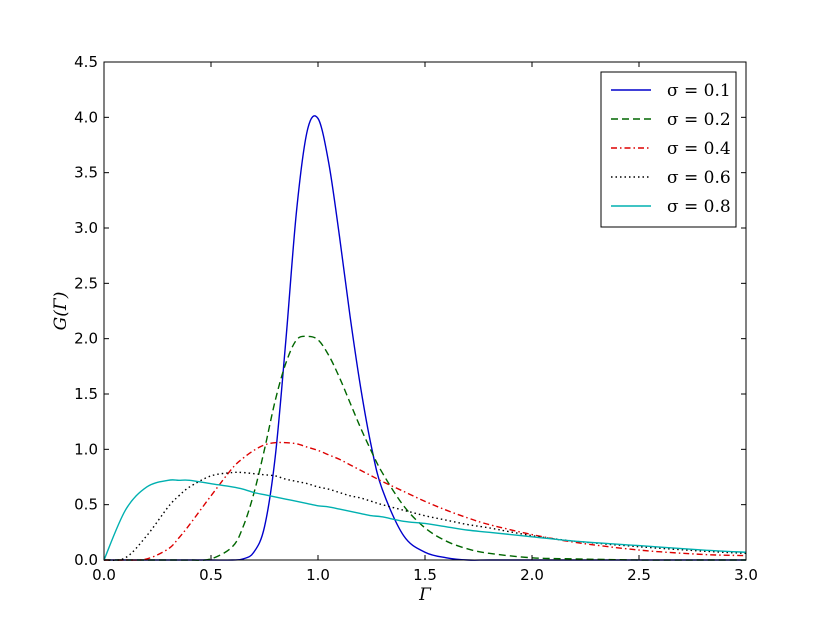 This screenshot has width=830, height=623. I want to click on y-tick-label: 2.5, so click(86, 283).